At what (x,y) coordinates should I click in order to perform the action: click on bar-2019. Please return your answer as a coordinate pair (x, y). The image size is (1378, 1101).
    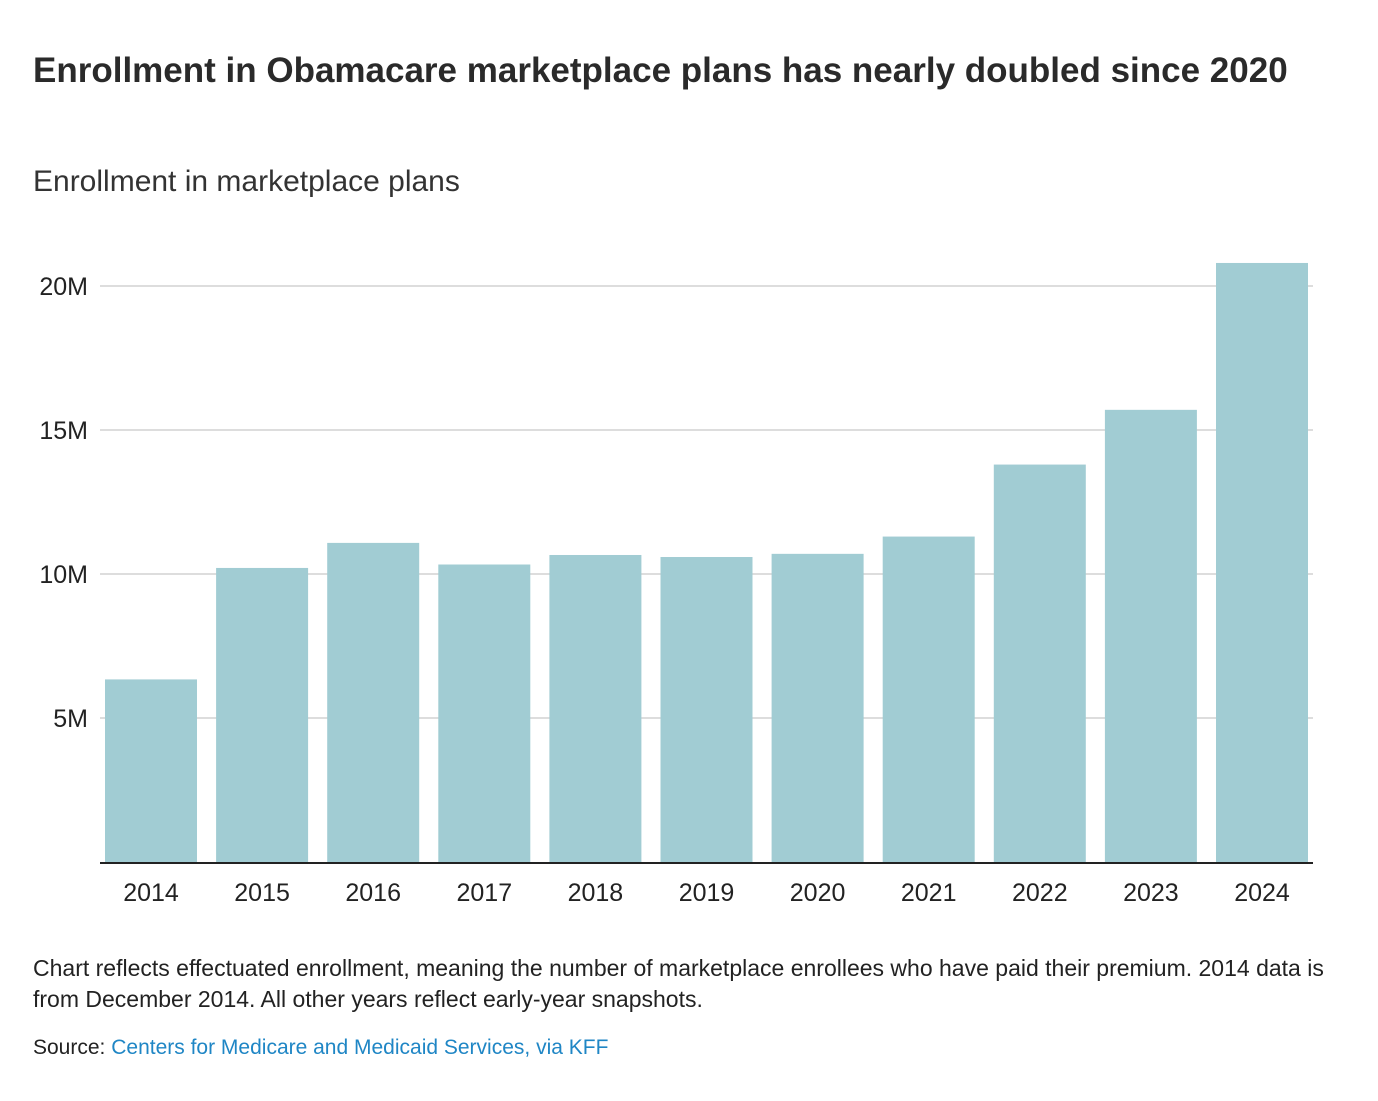
    Looking at the image, I should click on (706, 709).